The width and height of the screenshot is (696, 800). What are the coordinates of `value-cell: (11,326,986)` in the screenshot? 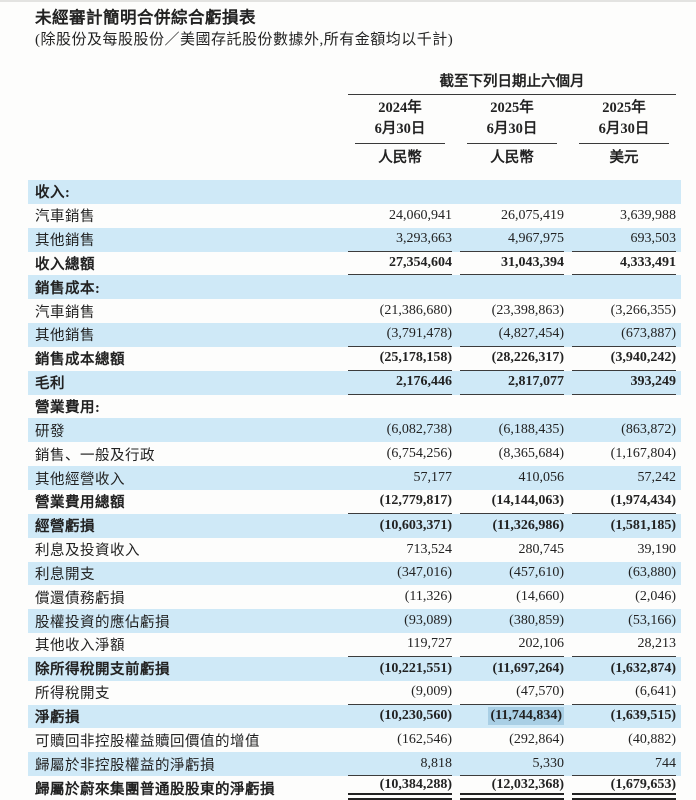 It's located at (528, 525).